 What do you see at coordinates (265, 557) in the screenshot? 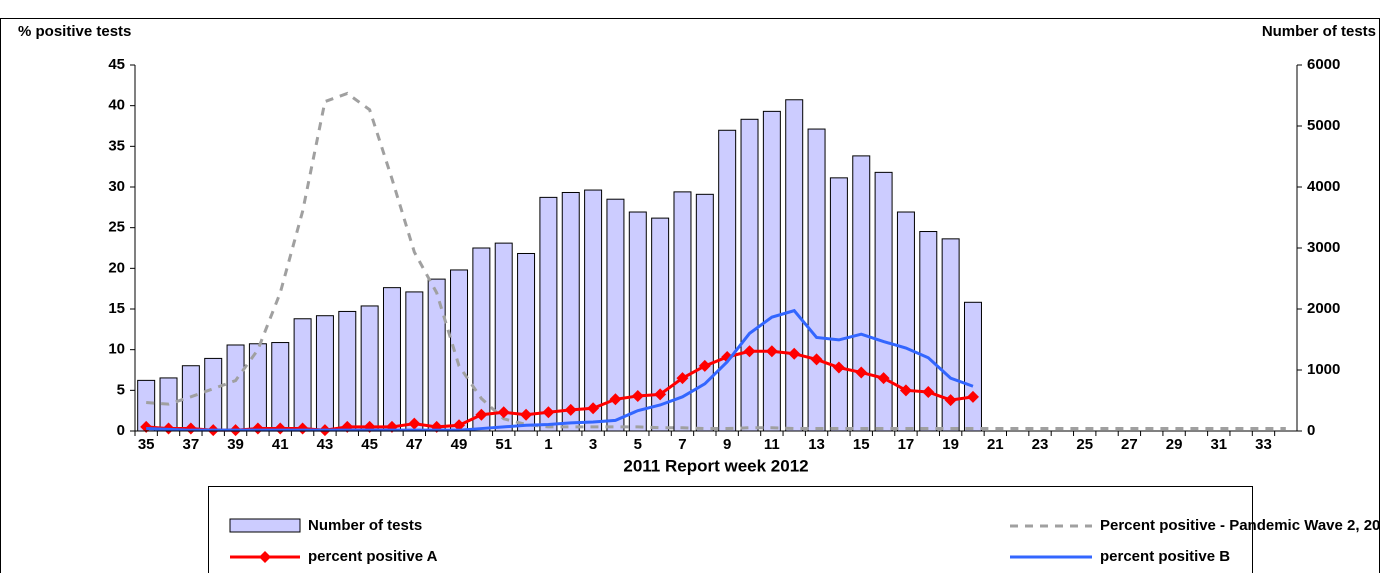
I see `legend-marker` at bounding box center [265, 557].